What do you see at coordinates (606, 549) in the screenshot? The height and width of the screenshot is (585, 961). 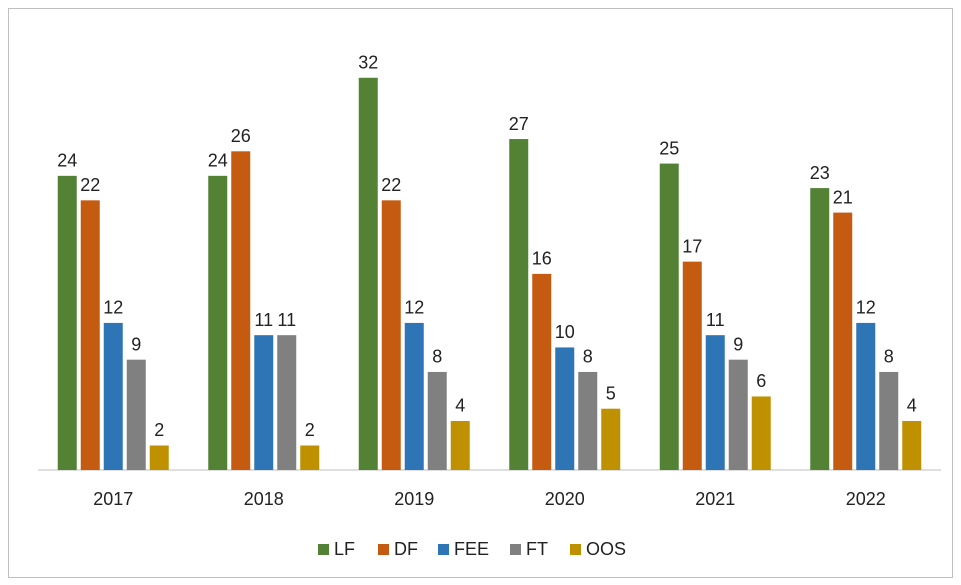 I see `legend-label: OOS` at bounding box center [606, 549].